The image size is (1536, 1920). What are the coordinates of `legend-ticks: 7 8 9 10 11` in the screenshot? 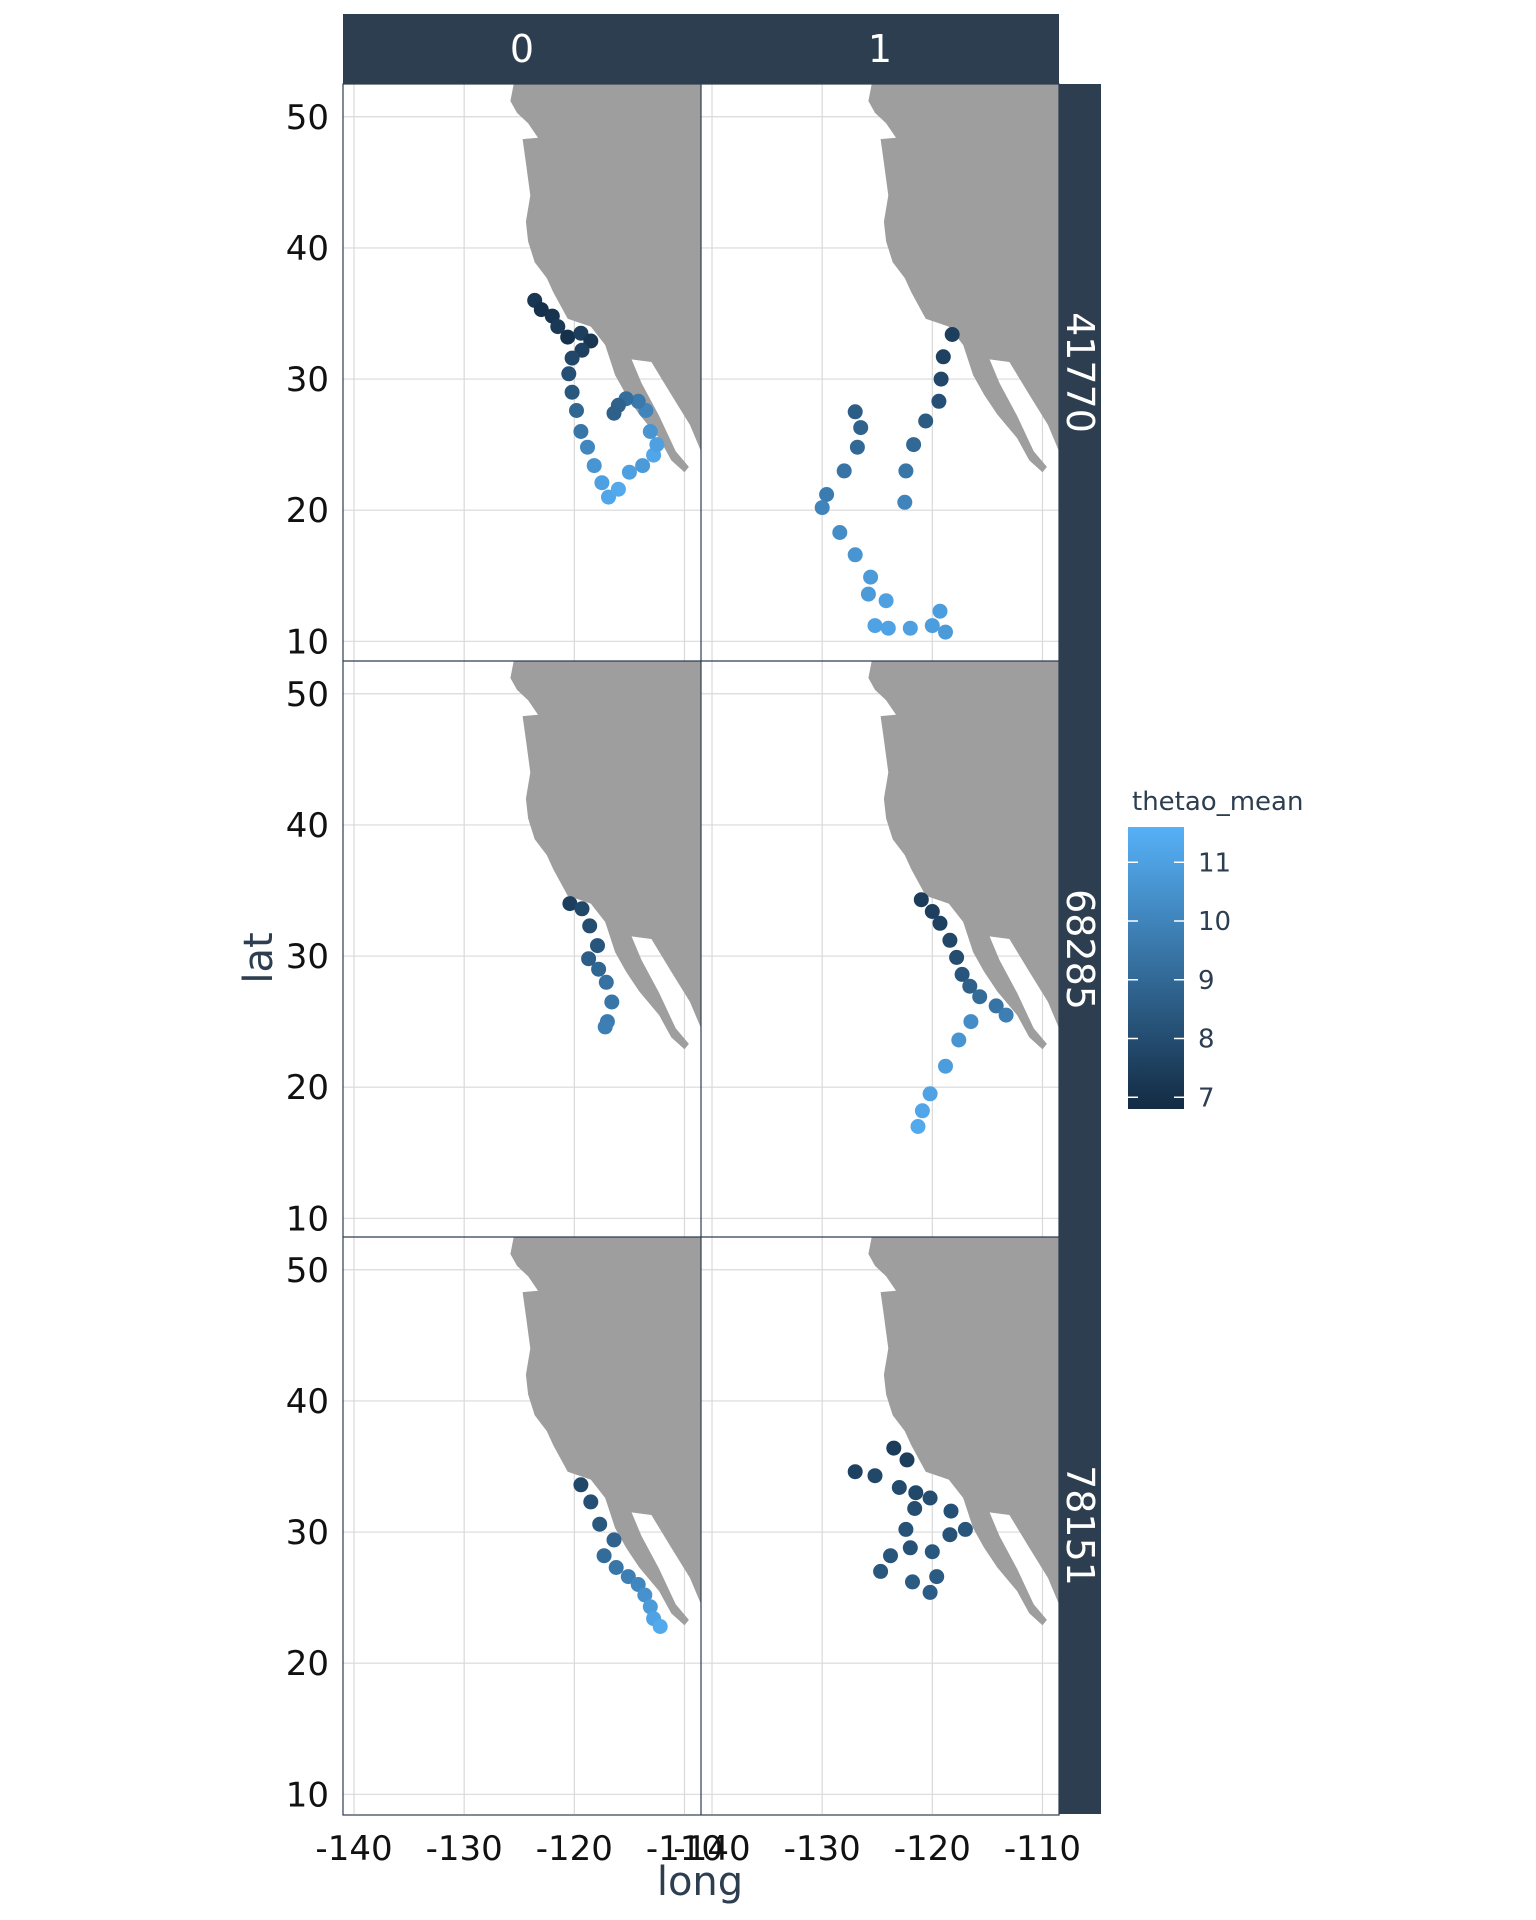 It's located at (1179, 980).